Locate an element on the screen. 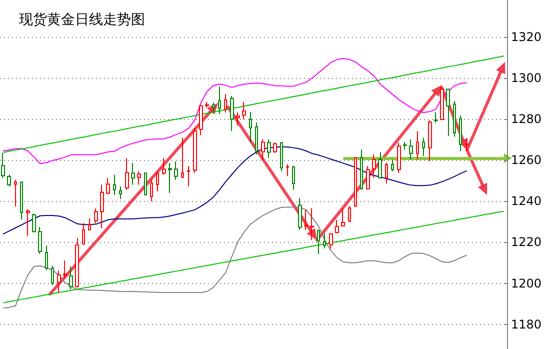 Image resolution: width=549 pixels, height=349 pixels. y-tick-label: 1260 is located at coordinates (526, 160).